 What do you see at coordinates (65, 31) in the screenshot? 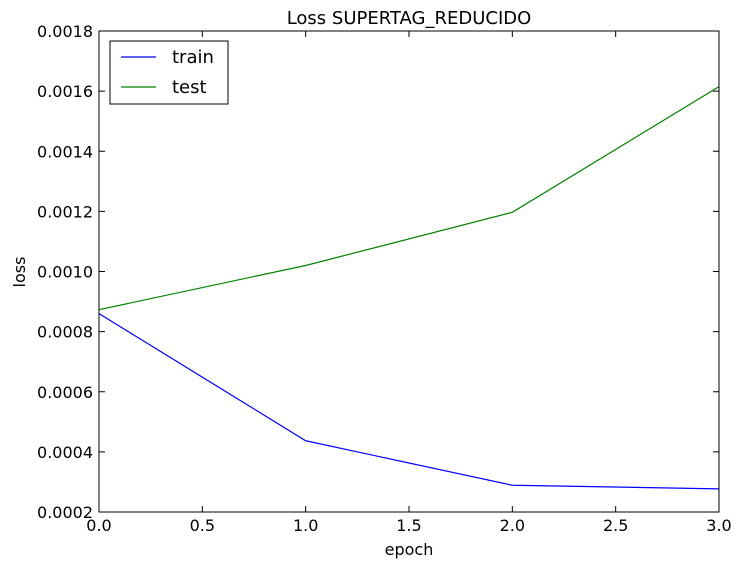
I see `y-tick-label: 0.0018` at bounding box center [65, 31].